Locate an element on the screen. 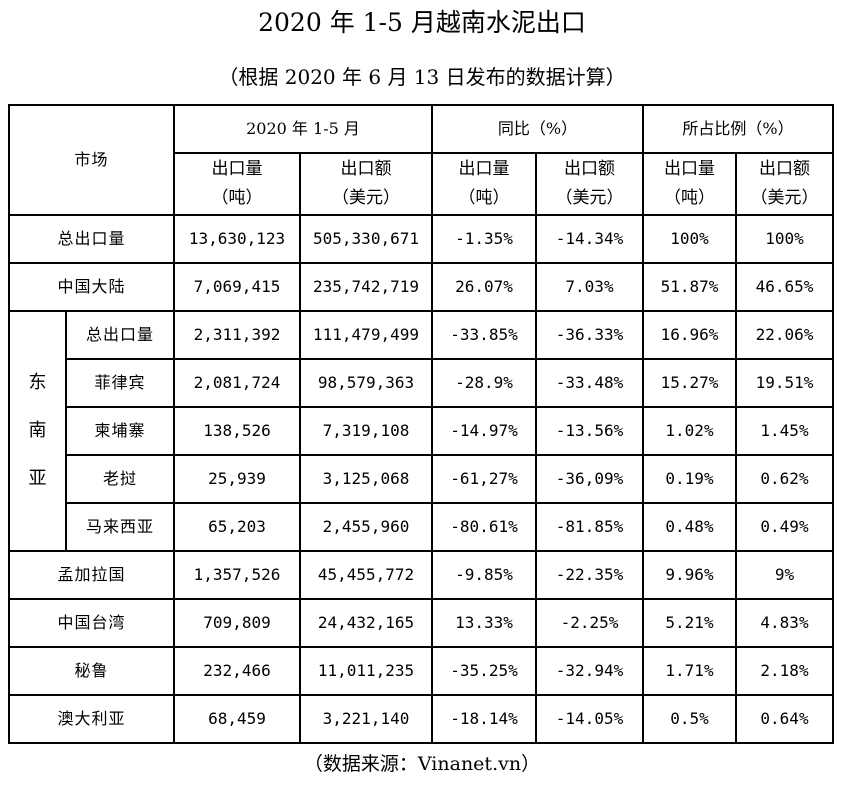 Image resolution: width=844 pixels, height=792 pixels. share-volume: 0.48% is located at coordinates (689, 527).